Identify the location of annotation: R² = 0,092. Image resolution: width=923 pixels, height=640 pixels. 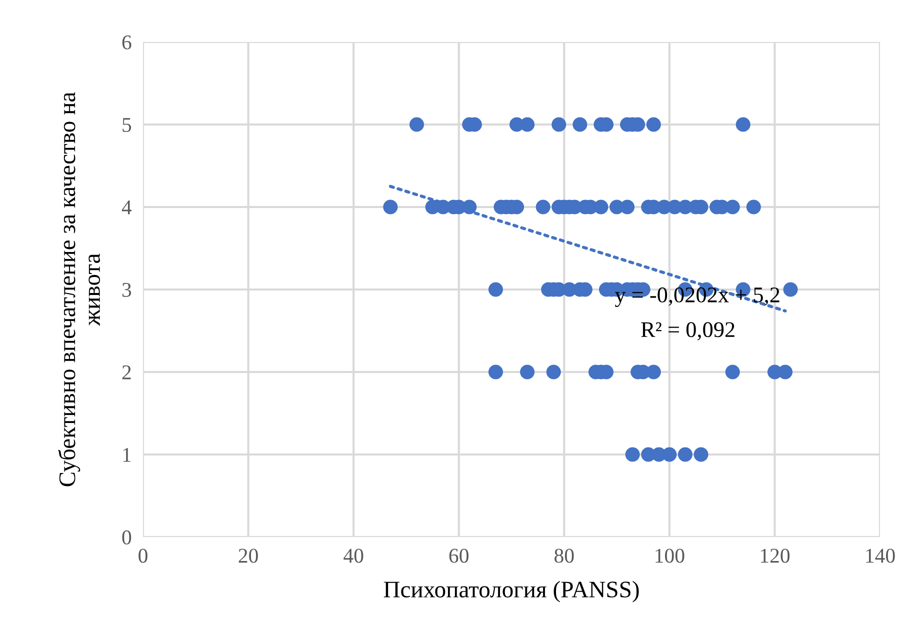
(687, 331).